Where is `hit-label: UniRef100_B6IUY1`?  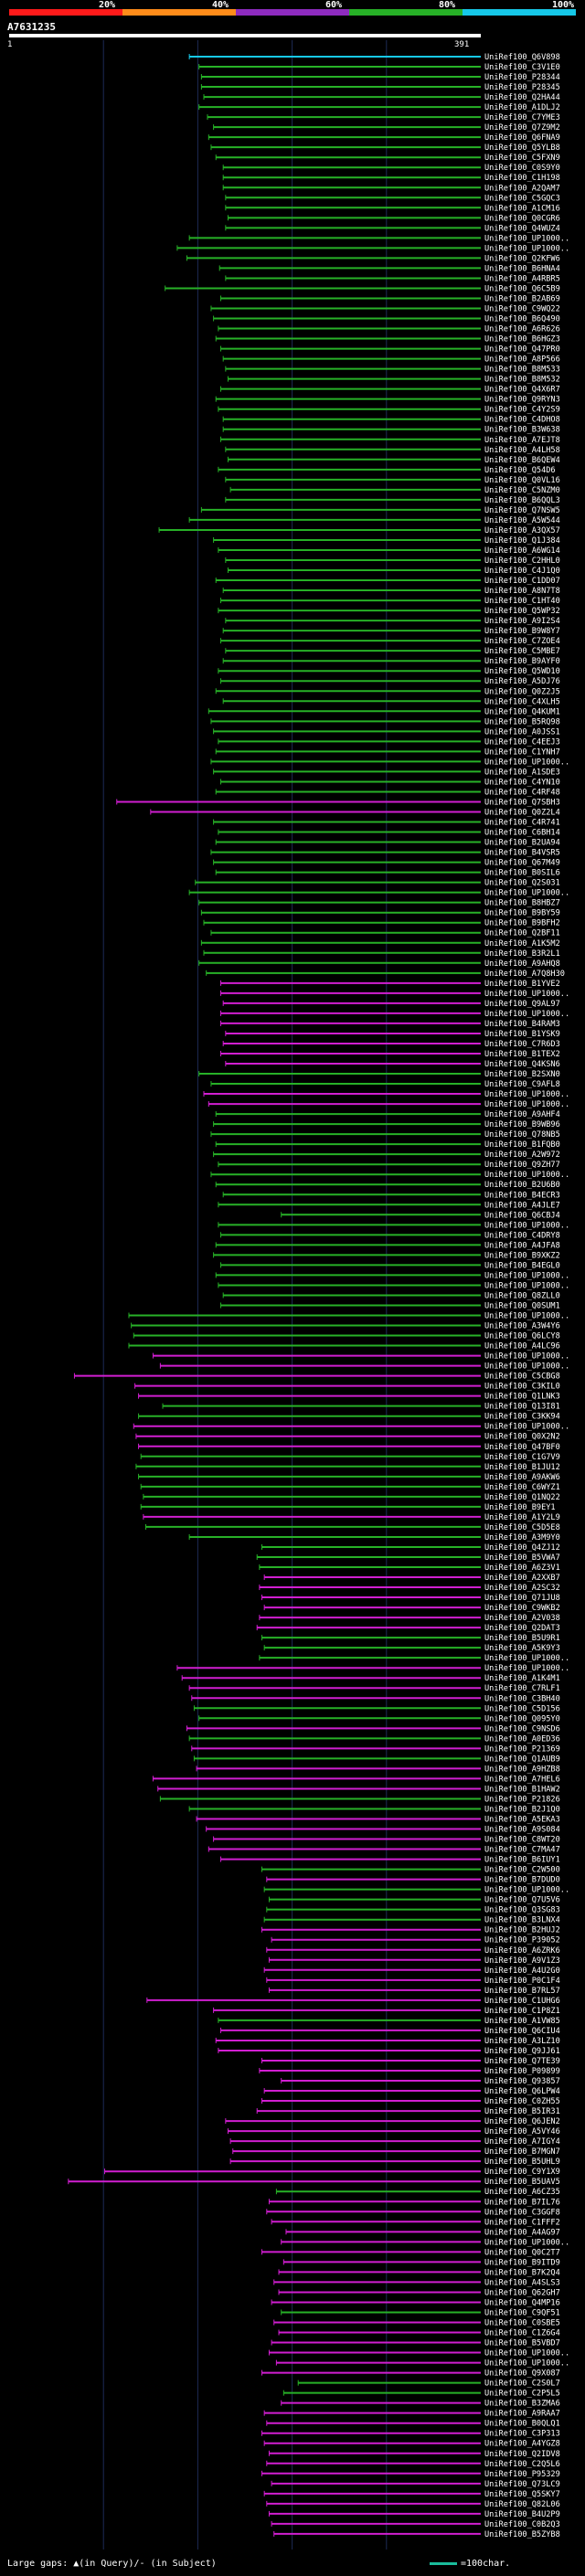
hit-label: UniRef100_B6IUY1 is located at coordinates (522, 1860).